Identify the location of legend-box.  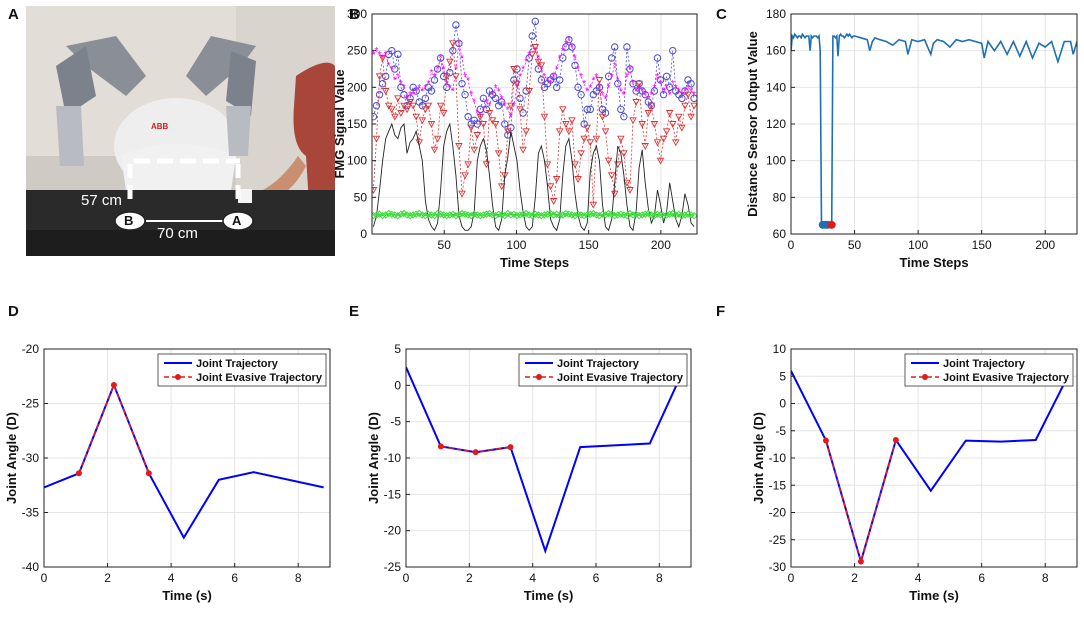
(989, 370).